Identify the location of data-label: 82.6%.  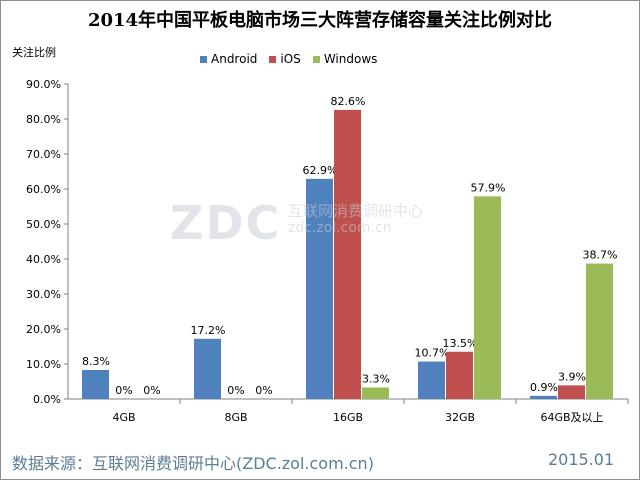
(348, 101).